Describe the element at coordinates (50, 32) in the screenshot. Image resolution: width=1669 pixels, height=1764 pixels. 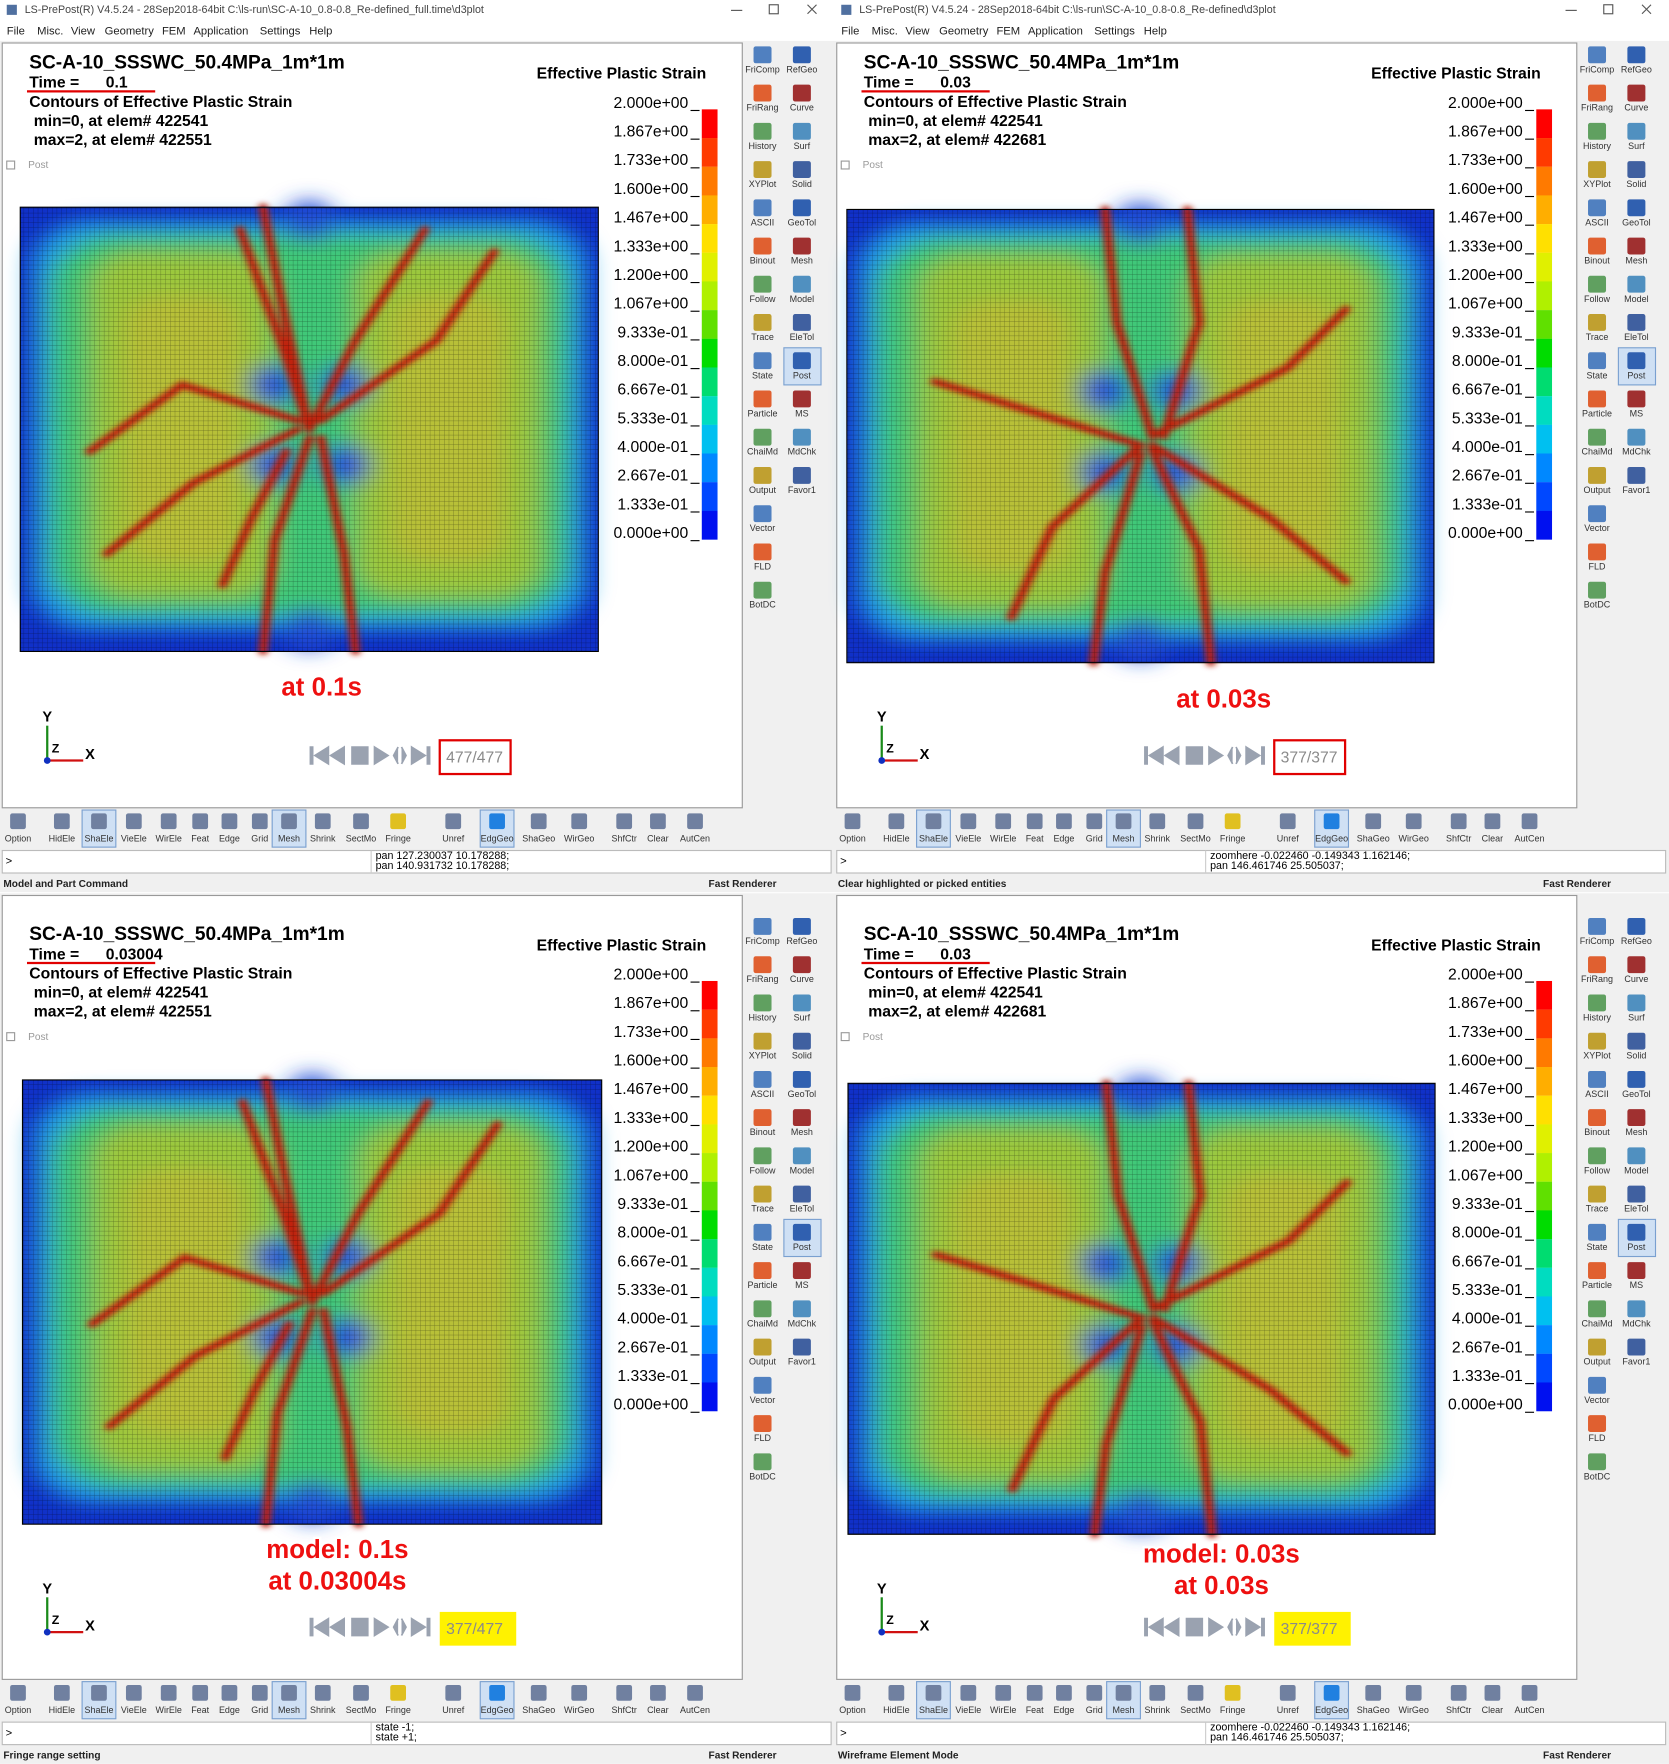
I see `menu-item: Misc.` at that location.